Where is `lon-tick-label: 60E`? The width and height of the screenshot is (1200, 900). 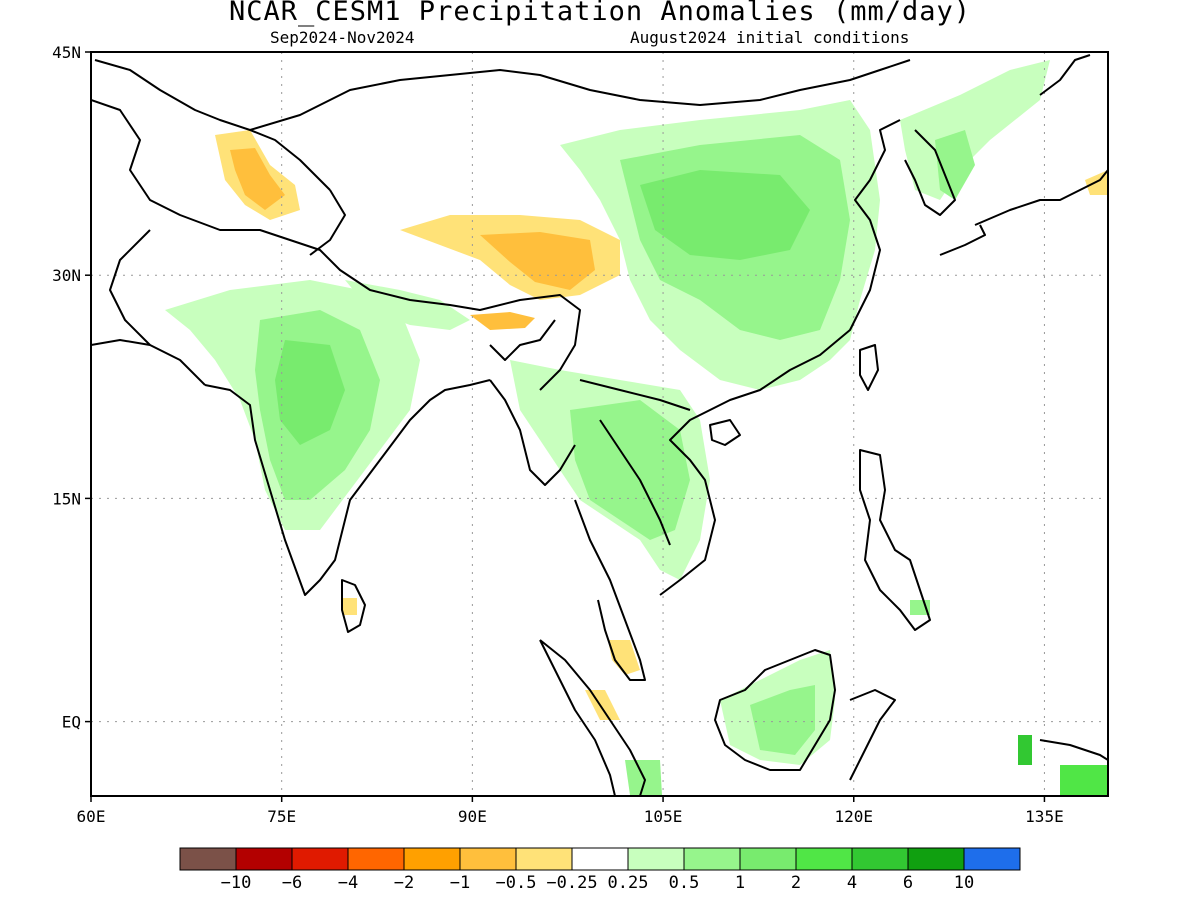 lon-tick-label: 60E is located at coordinates (91, 816).